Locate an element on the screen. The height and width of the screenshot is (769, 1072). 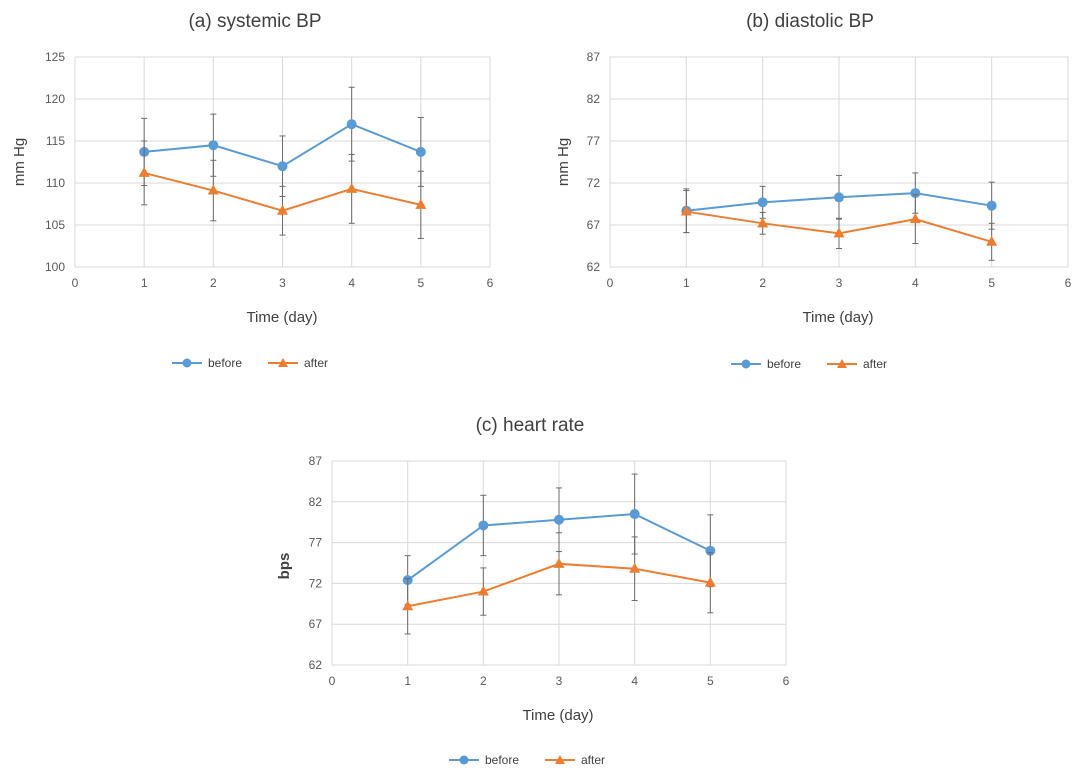
chart-b-legend-after-label: after is located at coordinates (875, 364).